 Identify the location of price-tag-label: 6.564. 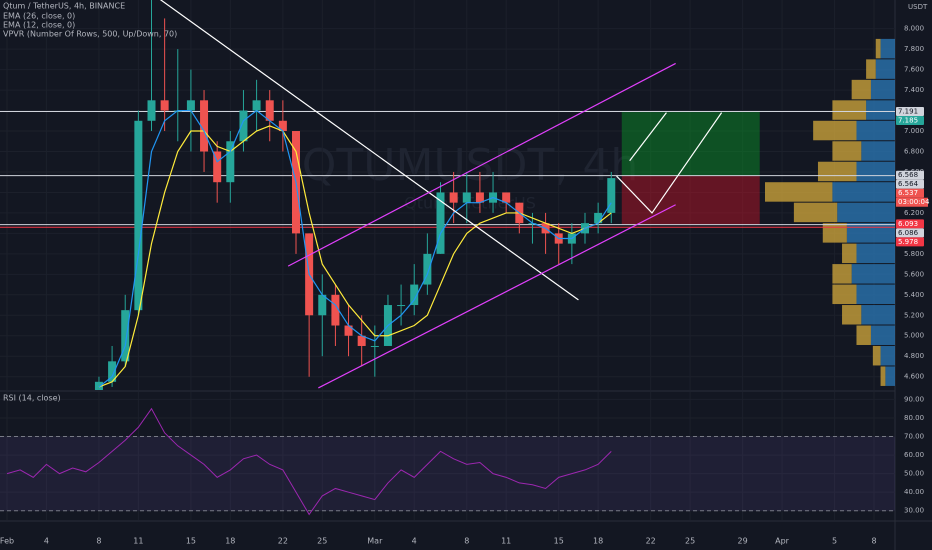
(908, 184).